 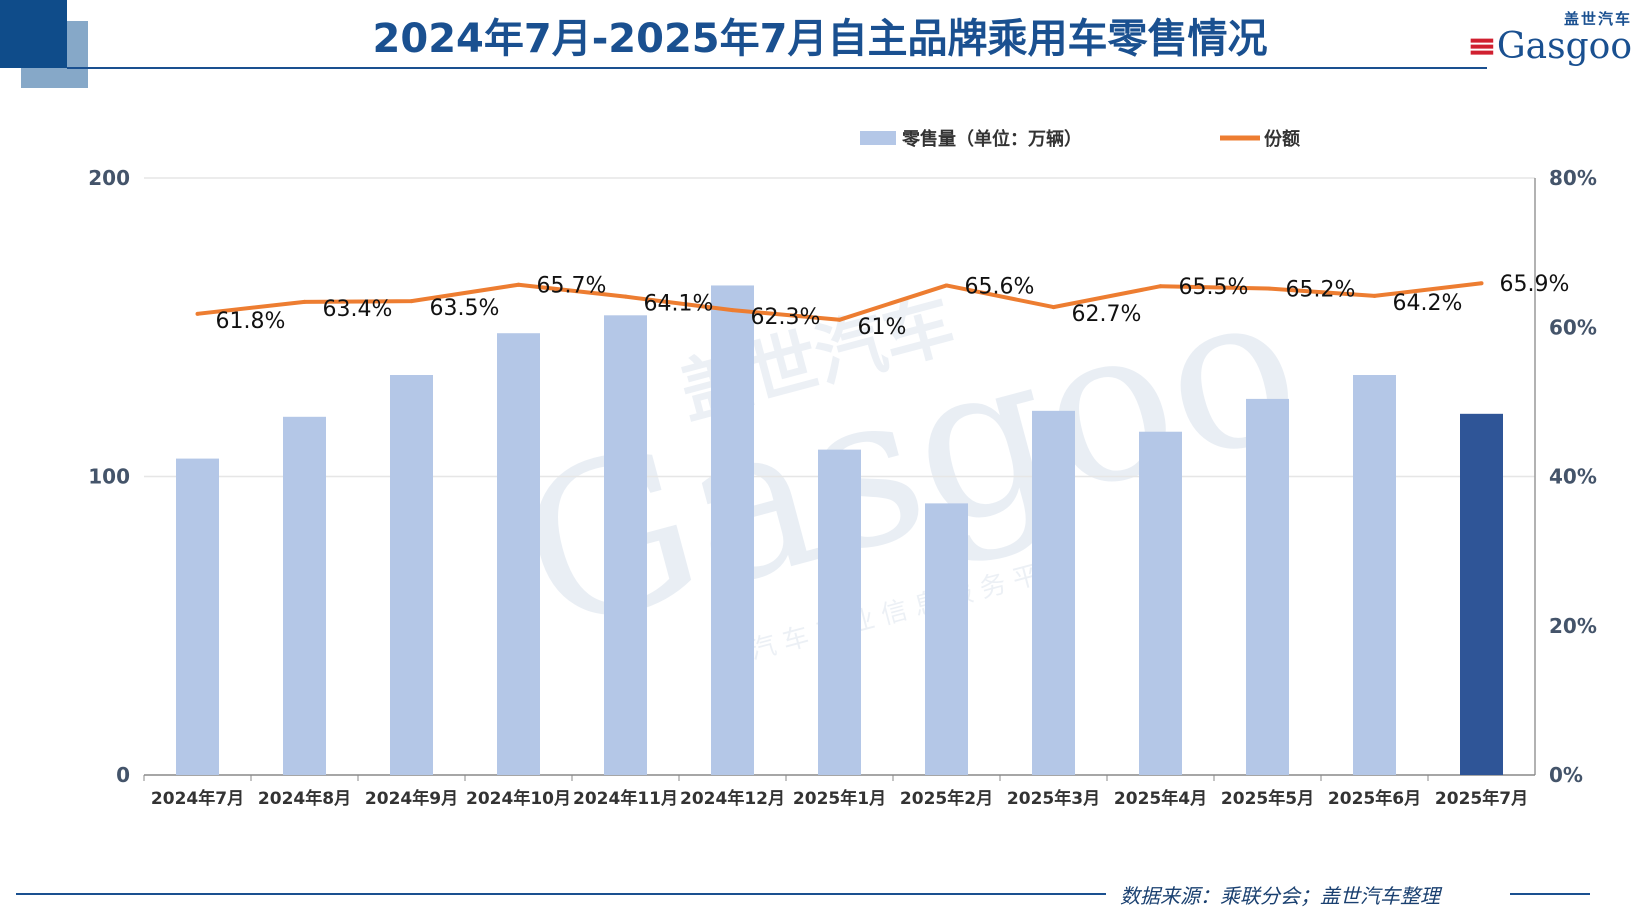 What do you see at coordinates (465, 308) in the screenshot?
I see `share-label: 63.5%` at bounding box center [465, 308].